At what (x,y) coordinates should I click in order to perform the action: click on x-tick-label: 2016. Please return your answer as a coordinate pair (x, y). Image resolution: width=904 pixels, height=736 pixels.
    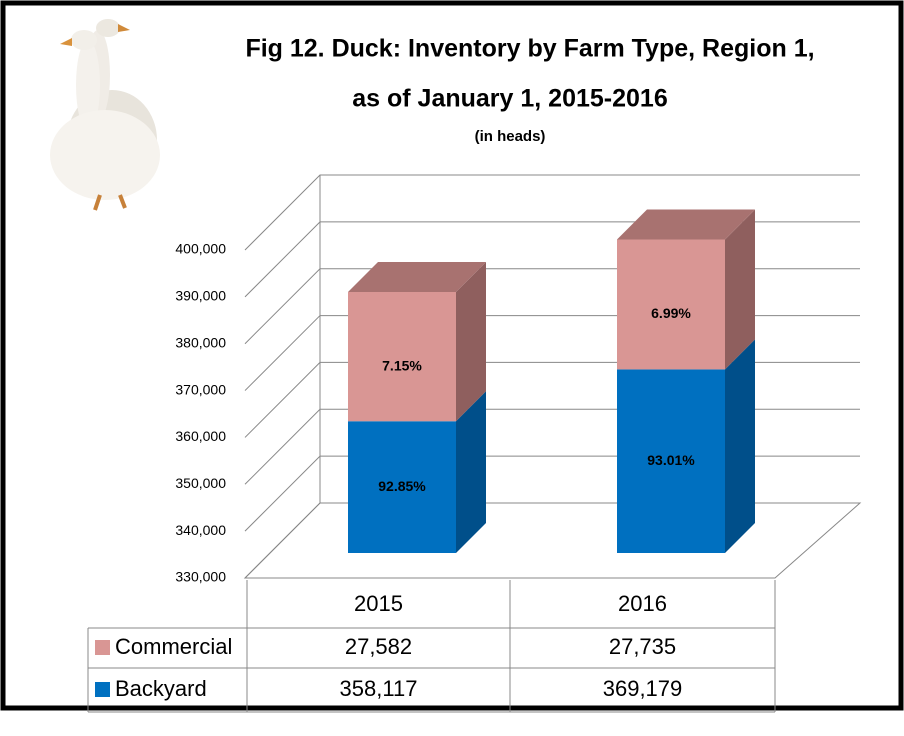
    Looking at the image, I should click on (642, 603).